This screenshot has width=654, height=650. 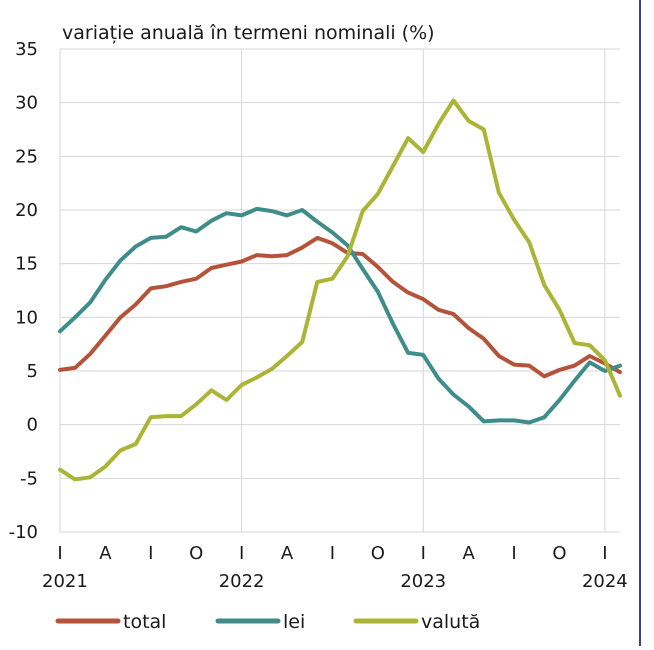 I want to click on x-axis: I A I O I A I O I A I O I 2021 2022 2023 2024, so click(x=335, y=567).